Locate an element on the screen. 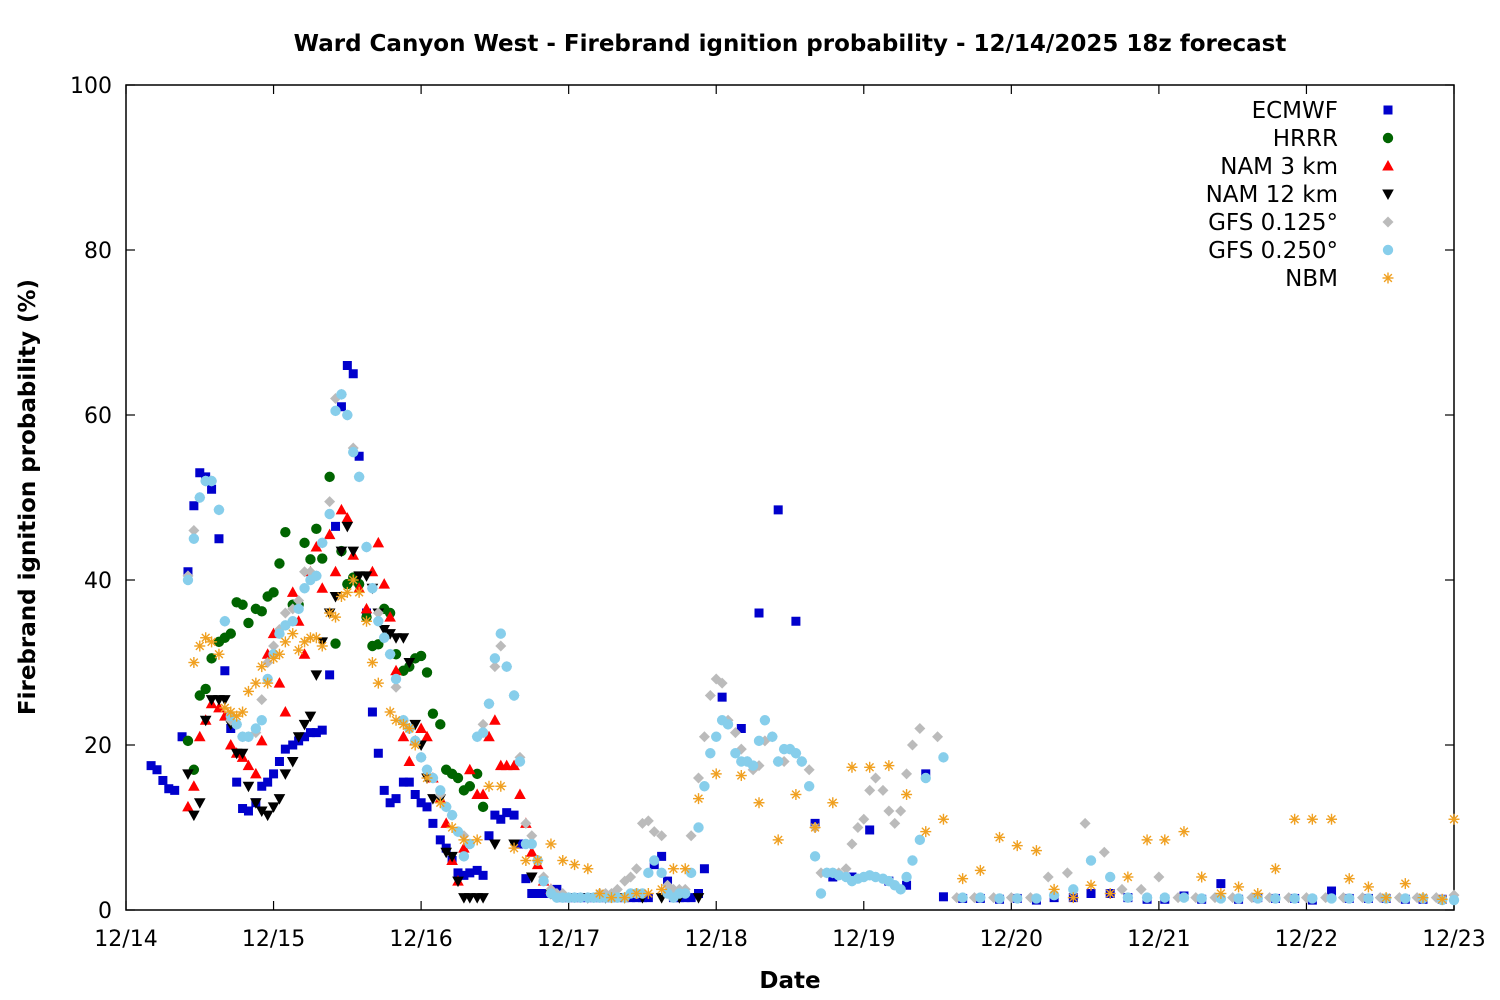  legend-label: NAM 3 km is located at coordinates (1279, 167).